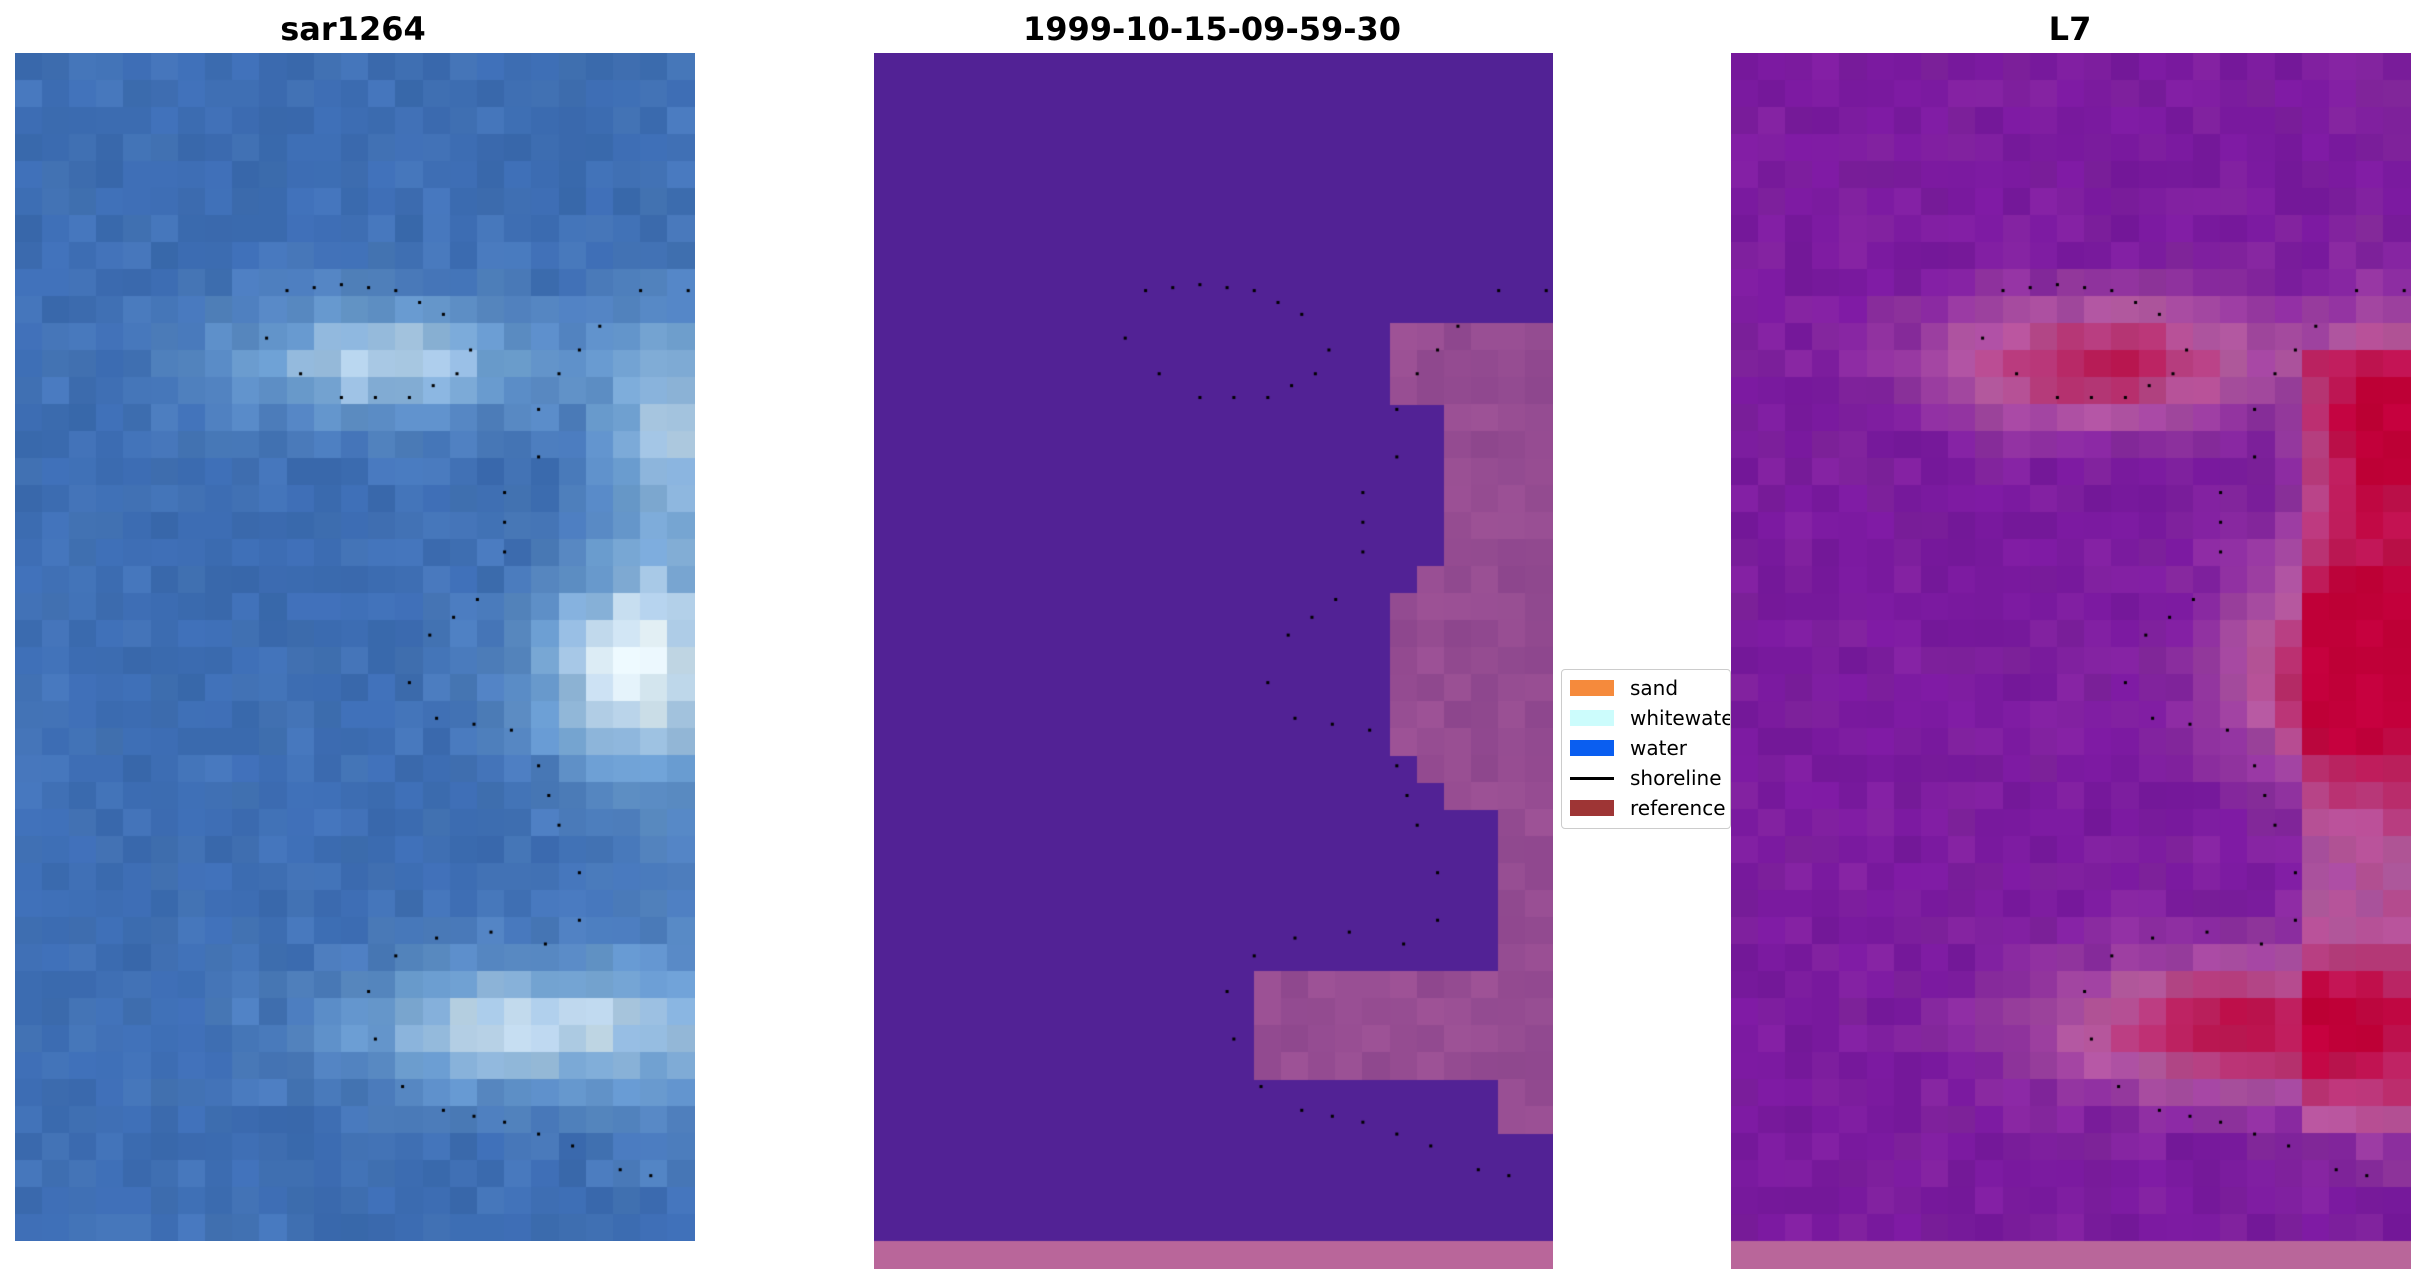  Describe the element at coordinates (1628, 748) in the screenshot. I see `legend-entry-water: water` at that location.